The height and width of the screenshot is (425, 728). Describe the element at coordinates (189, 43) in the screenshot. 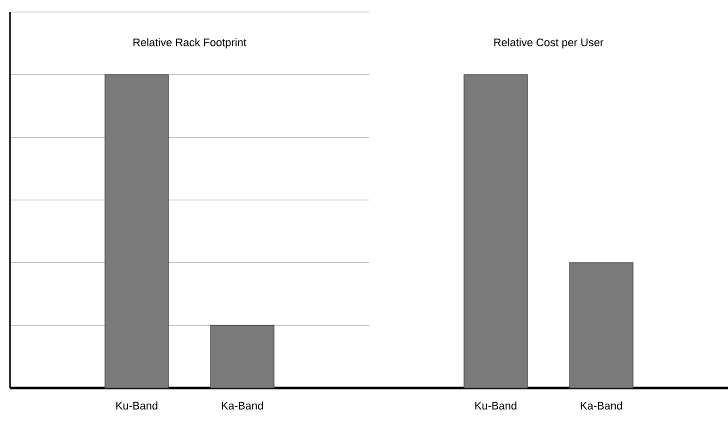

I see `chart-title: Relative Rack Footprint` at that location.